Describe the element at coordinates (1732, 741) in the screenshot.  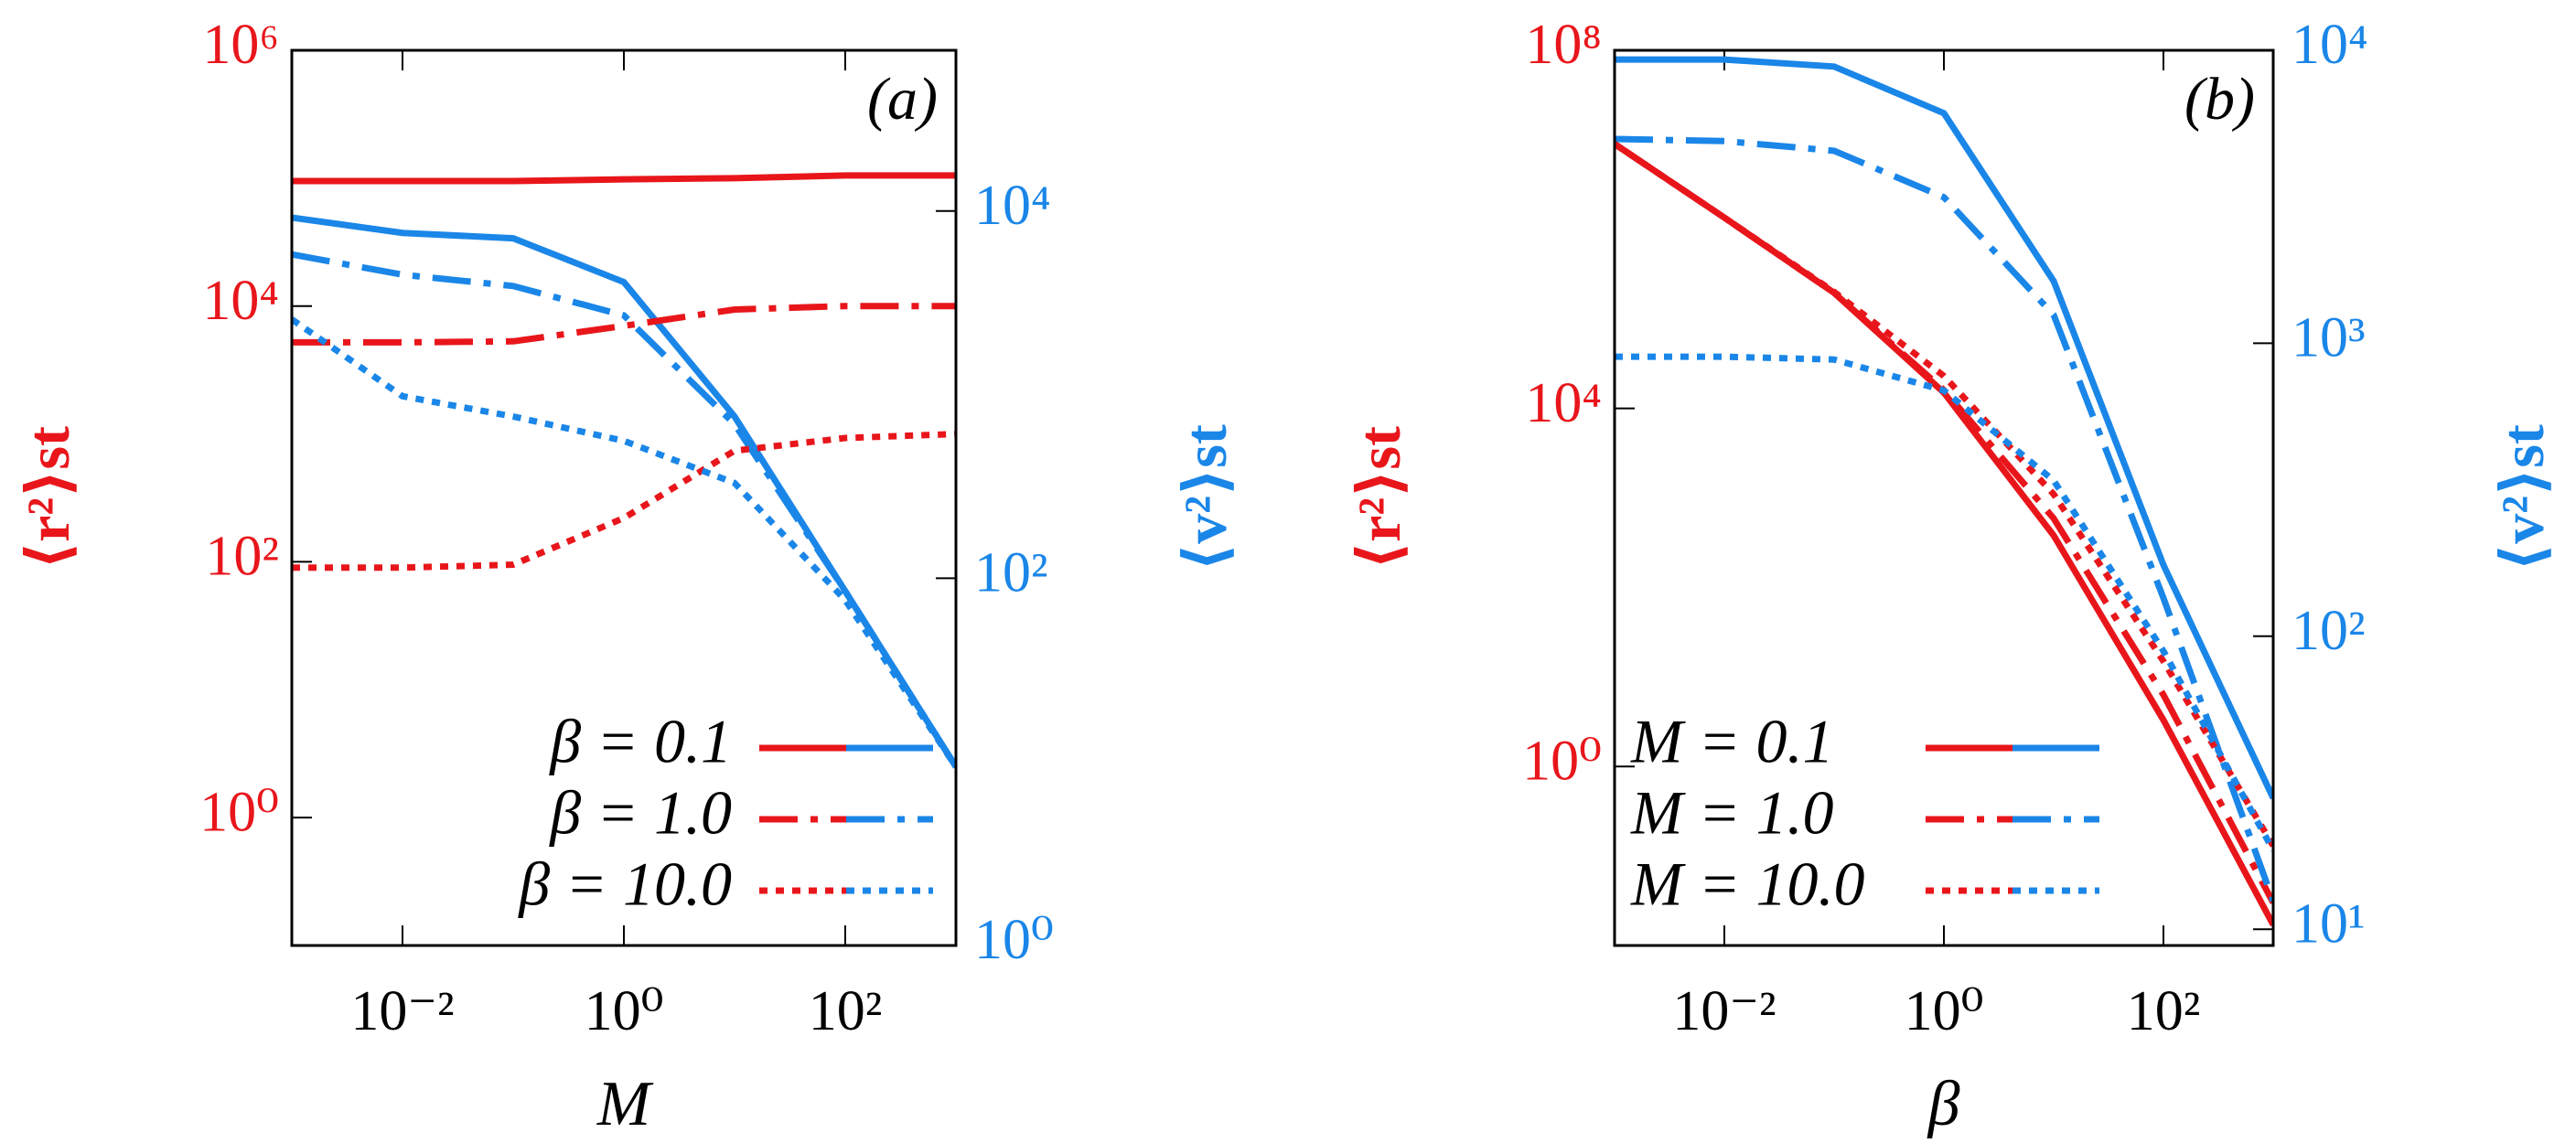
I see `legend-label: M = 0.1` at that location.